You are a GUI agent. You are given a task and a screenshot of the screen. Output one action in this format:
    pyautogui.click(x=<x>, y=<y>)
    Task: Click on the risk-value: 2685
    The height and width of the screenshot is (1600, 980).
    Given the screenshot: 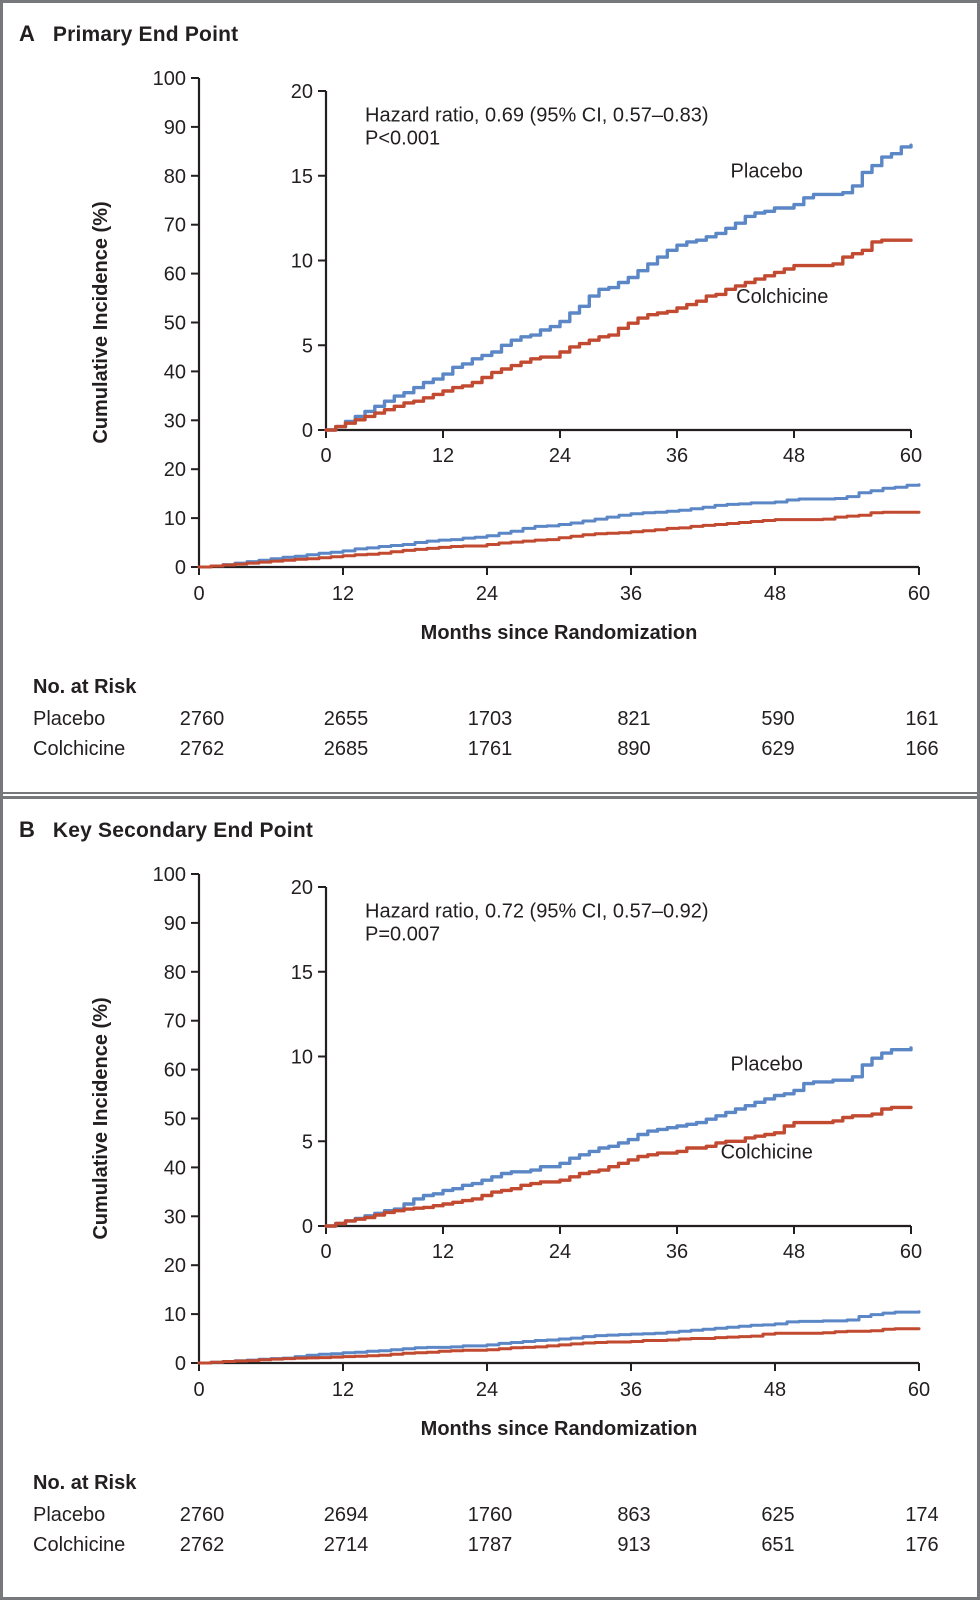 What is the action you would take?
    pyautogui.click(x=346, y=749)
    